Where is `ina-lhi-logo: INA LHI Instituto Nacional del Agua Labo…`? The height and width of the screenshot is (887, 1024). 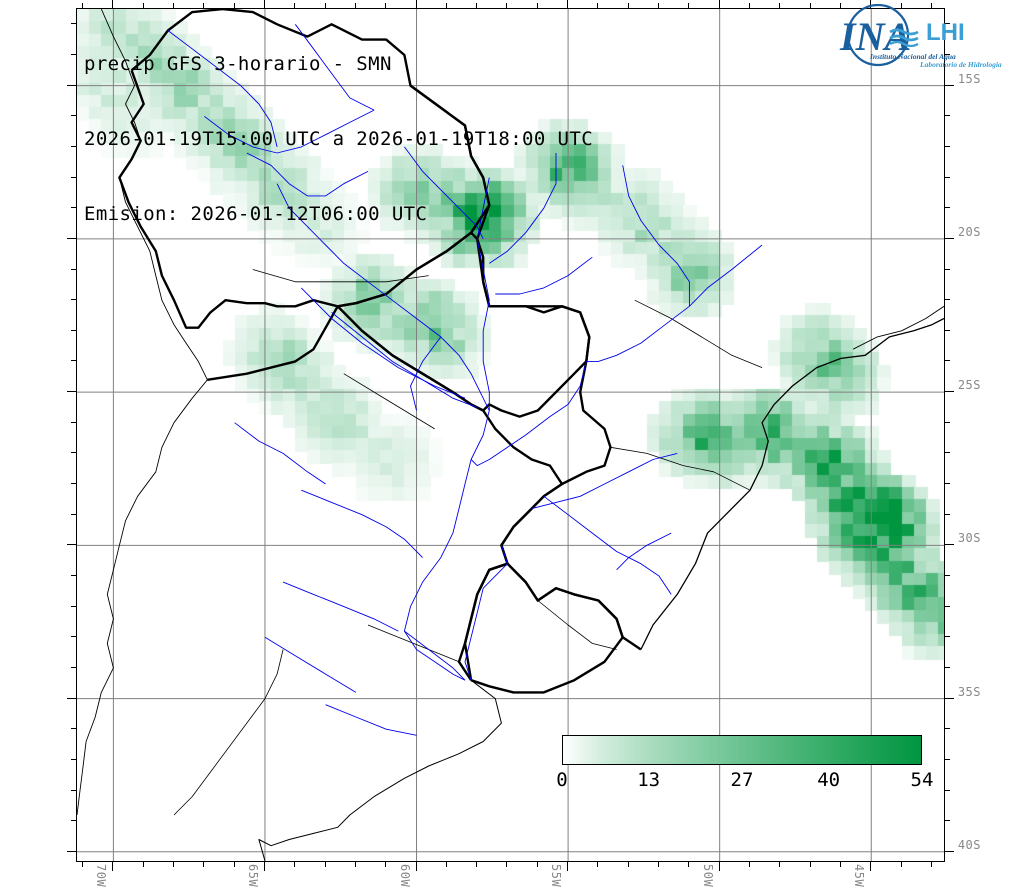 ina-lhi-logo: INA LHI Instituto Nacional del Agua Labo… is located at coordinates (922, 36).